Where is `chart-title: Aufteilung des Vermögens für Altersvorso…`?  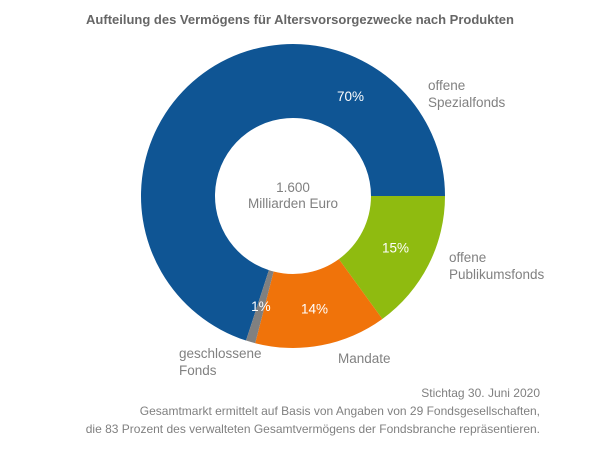 chart-title: Aufteilung des Vermögens für Altersvorso… is located at coordinates (300, 19).